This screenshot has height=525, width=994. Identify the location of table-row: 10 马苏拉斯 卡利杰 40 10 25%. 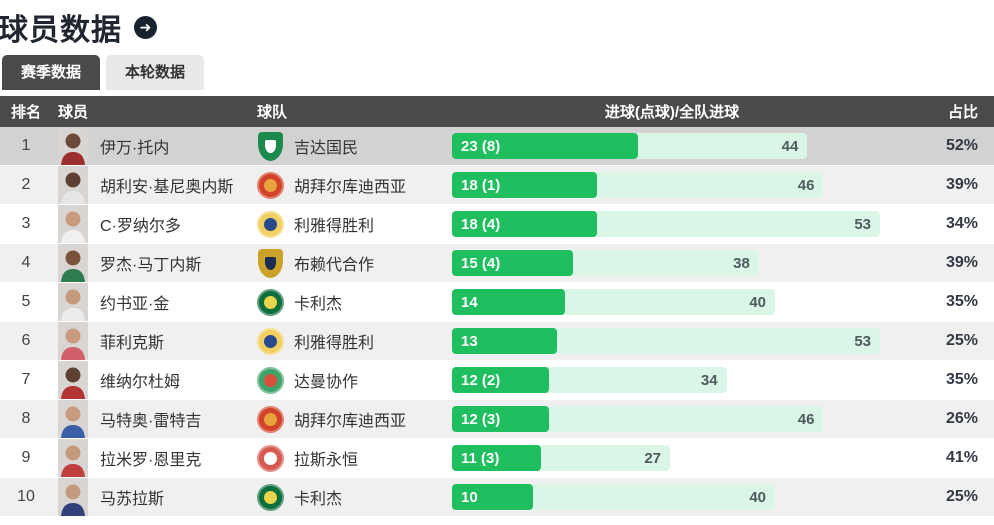
(497, 497).